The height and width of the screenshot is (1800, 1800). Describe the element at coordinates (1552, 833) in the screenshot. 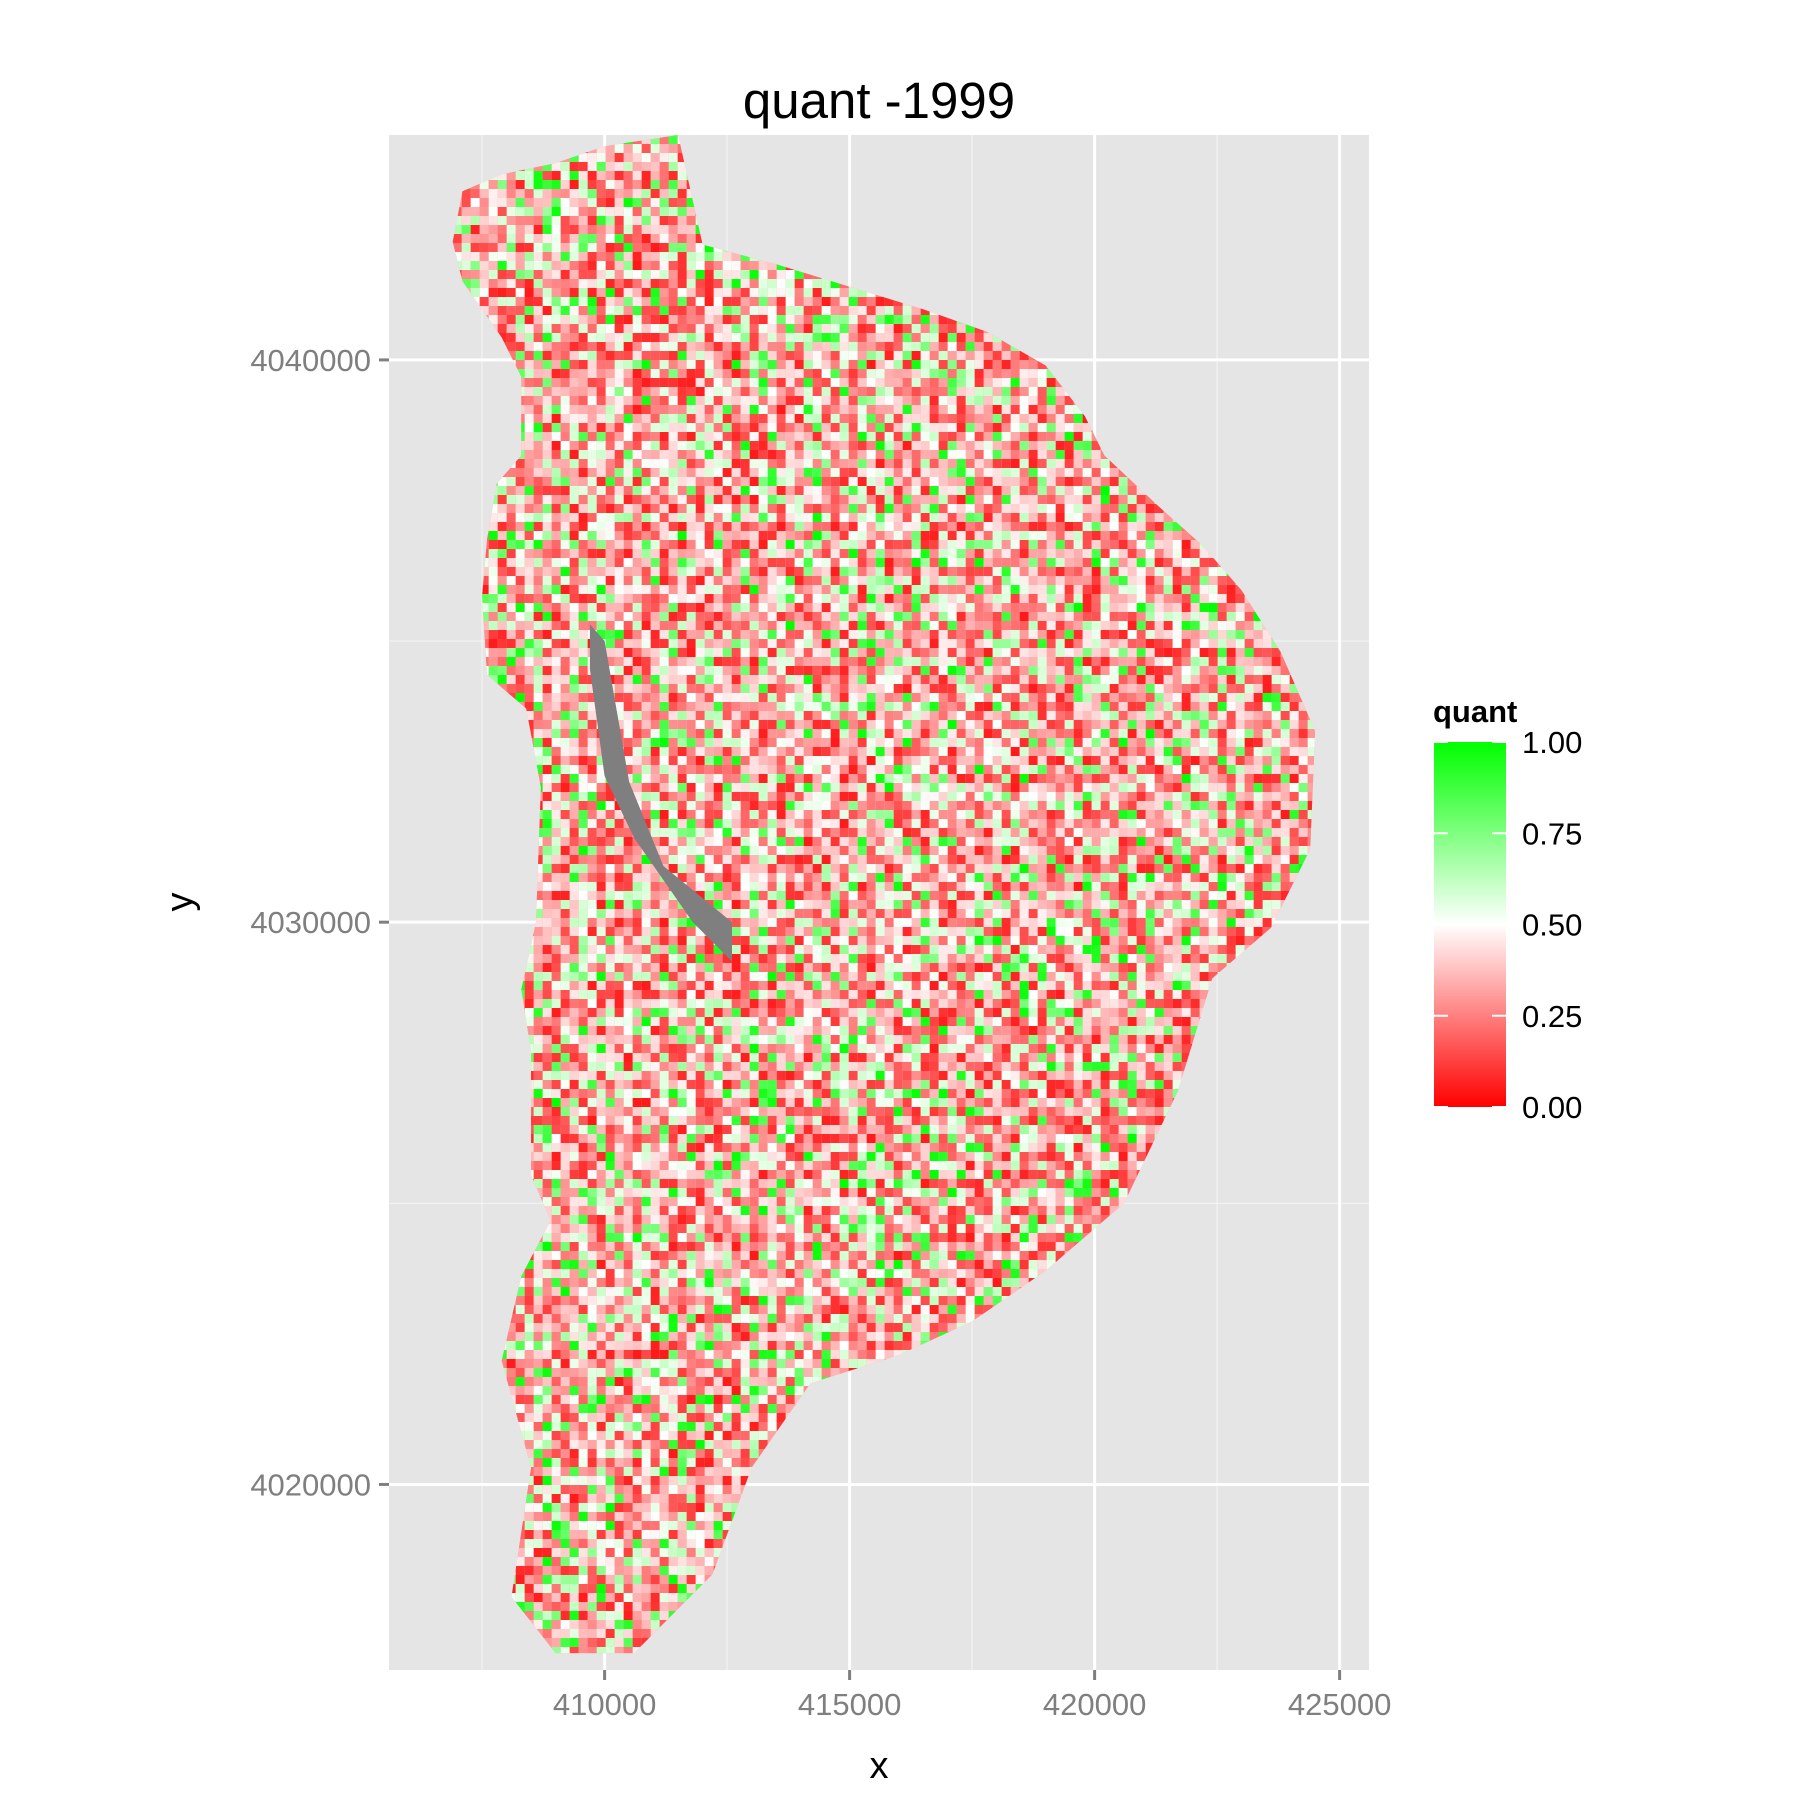

I see `colorbar-label: 0.75` at that location.